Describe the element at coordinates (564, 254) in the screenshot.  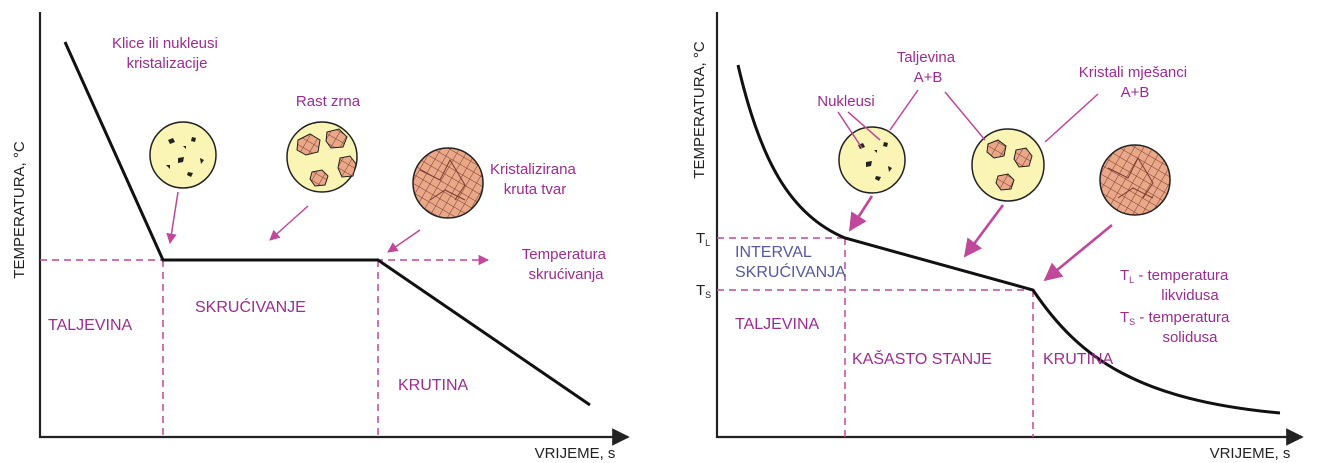
I see `text-line: Temperatura` at that location.